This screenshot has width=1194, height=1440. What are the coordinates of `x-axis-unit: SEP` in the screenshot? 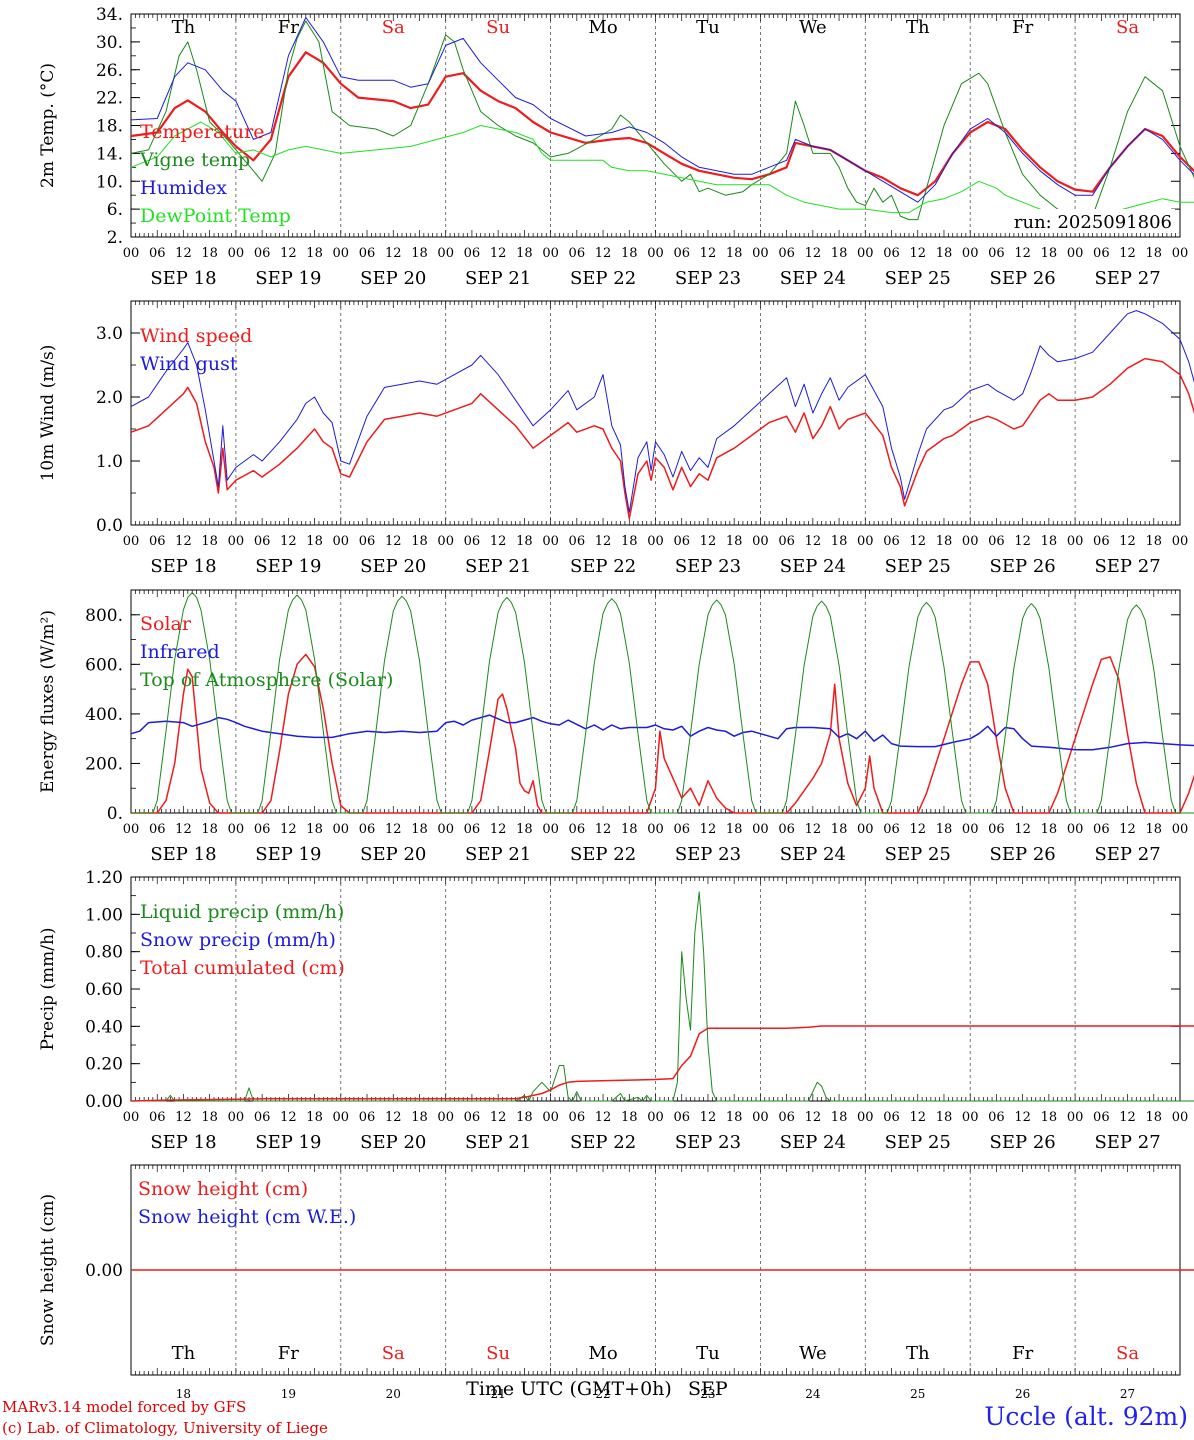 It's located at (708, 1388).